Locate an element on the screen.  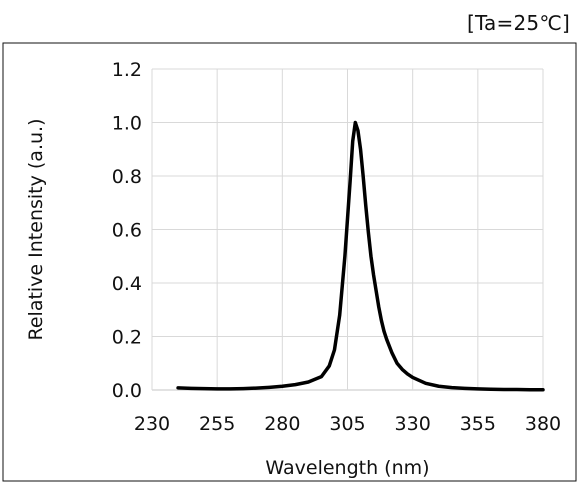
x-tick-label: 380 is located at coordinates (543, 424).